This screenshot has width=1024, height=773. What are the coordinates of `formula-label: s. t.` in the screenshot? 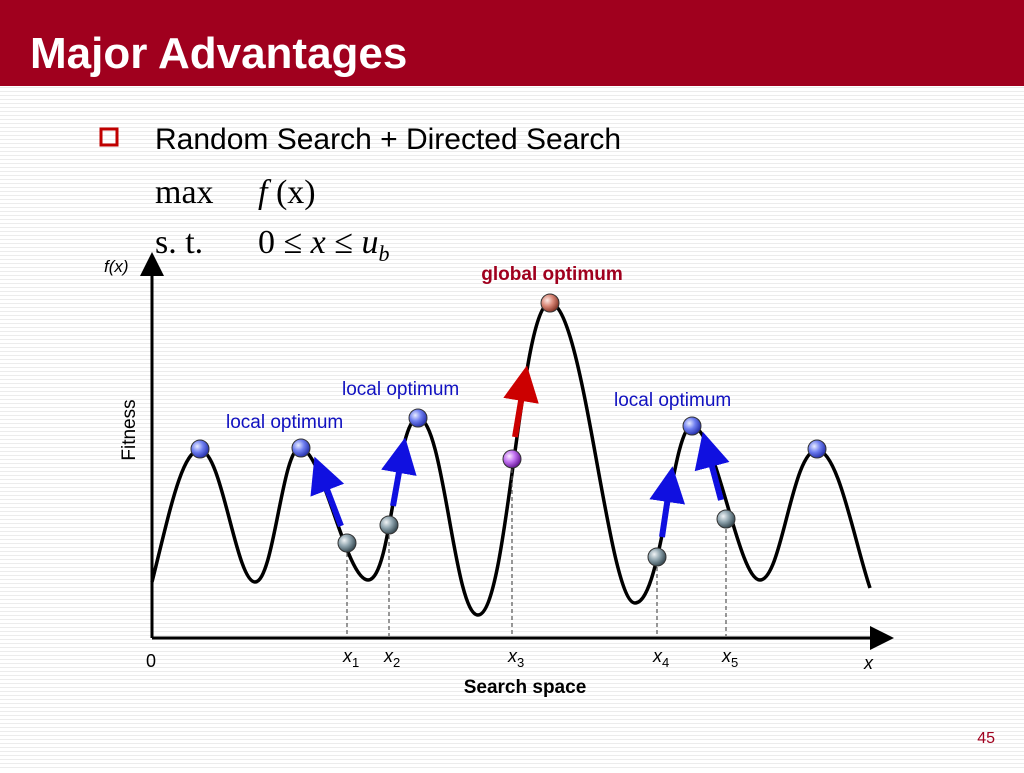 It's located at (179, 242).